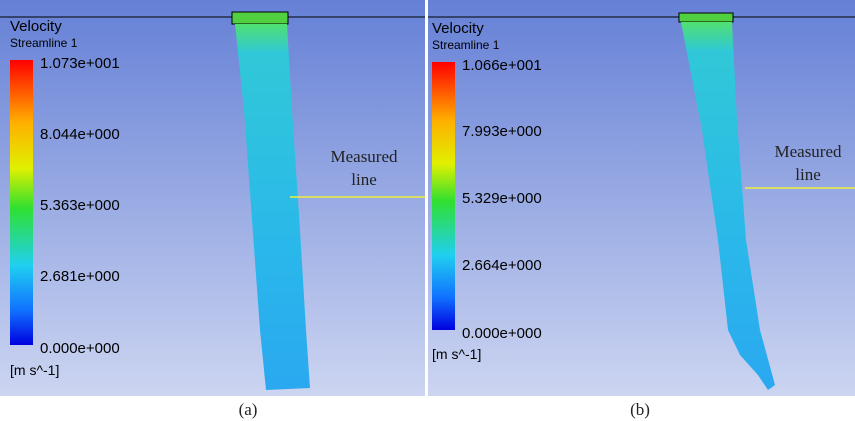 Image resolution: width=855 pixels, height=421 pixels. I want to click on tick-label: 2.681e+000, so click(80, 276).